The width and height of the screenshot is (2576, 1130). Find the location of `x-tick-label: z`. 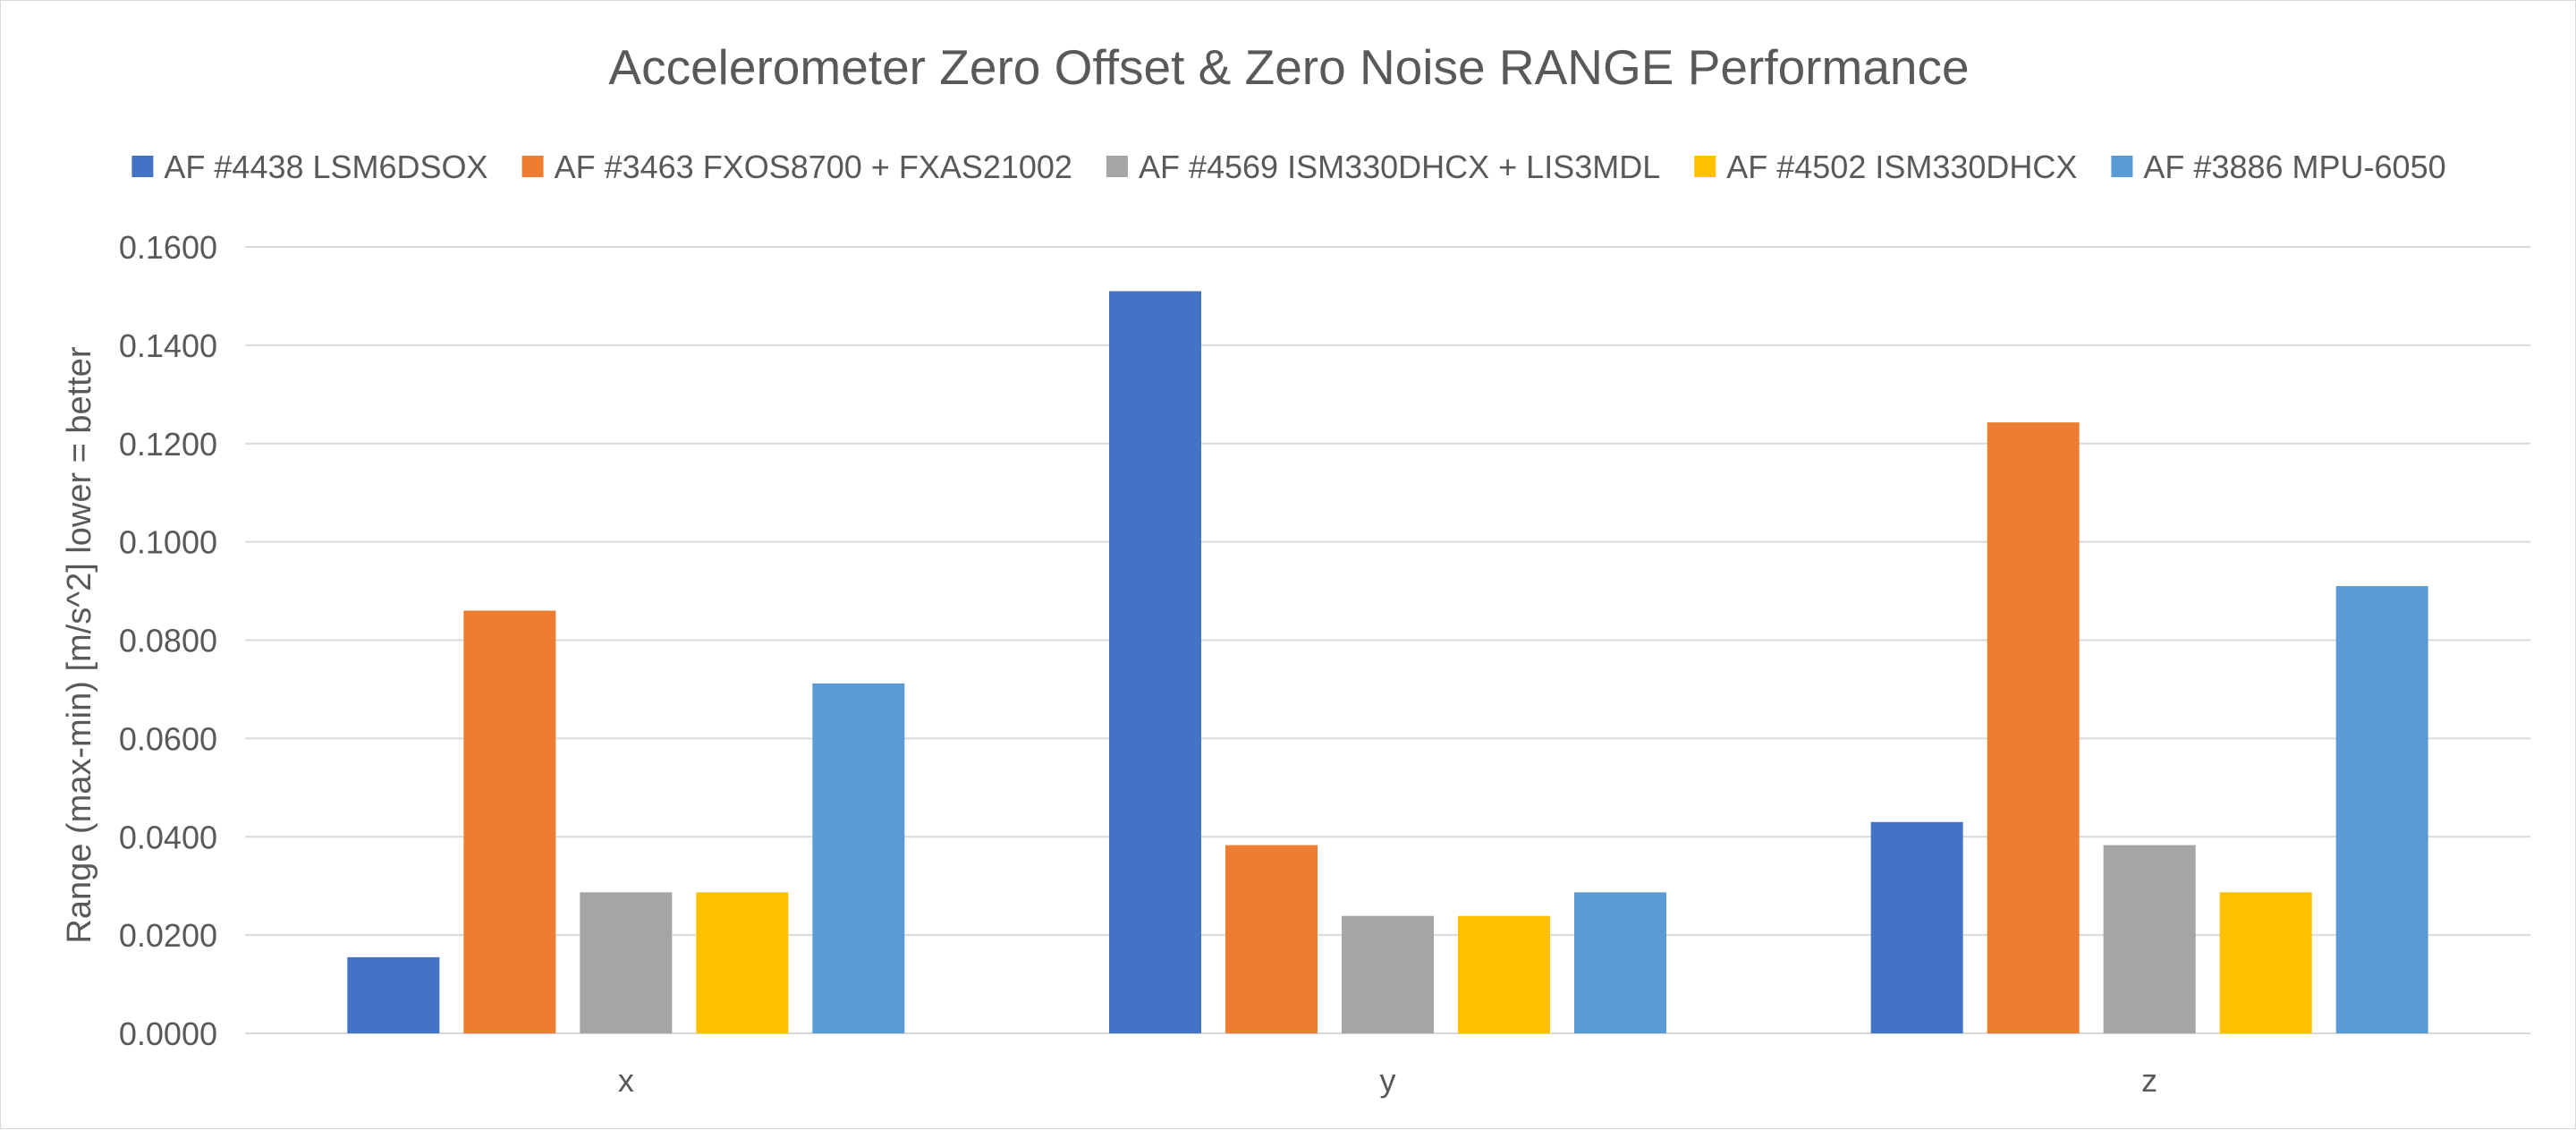

x-tick-label: z is located at coordinates (2149, 1080).